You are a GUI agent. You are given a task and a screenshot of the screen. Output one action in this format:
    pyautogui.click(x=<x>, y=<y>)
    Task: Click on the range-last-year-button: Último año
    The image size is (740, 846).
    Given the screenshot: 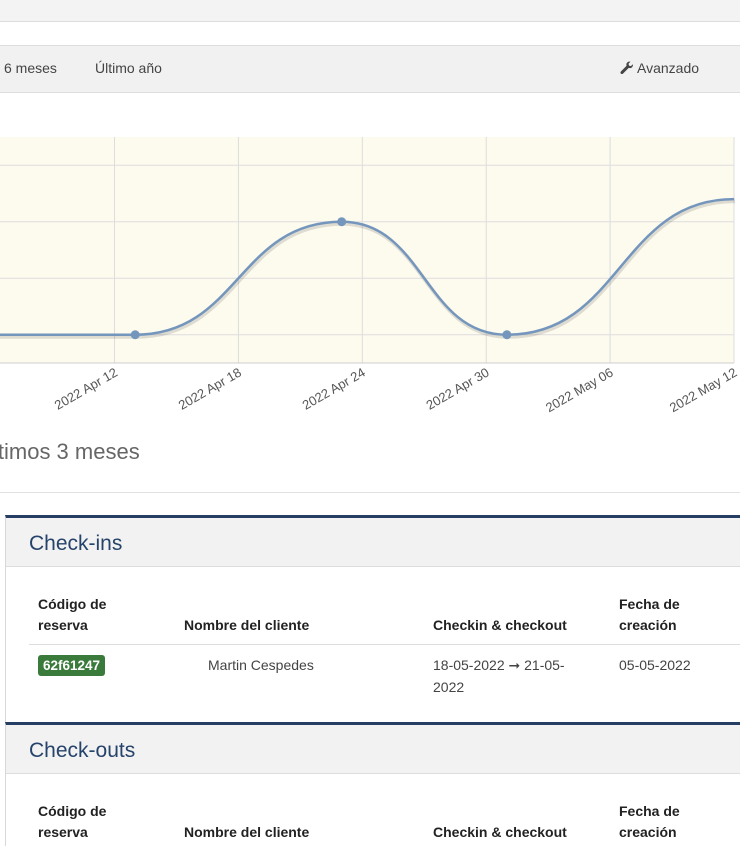 What is the action you would take?
    pyautogui.click(x=128, y=68)
    